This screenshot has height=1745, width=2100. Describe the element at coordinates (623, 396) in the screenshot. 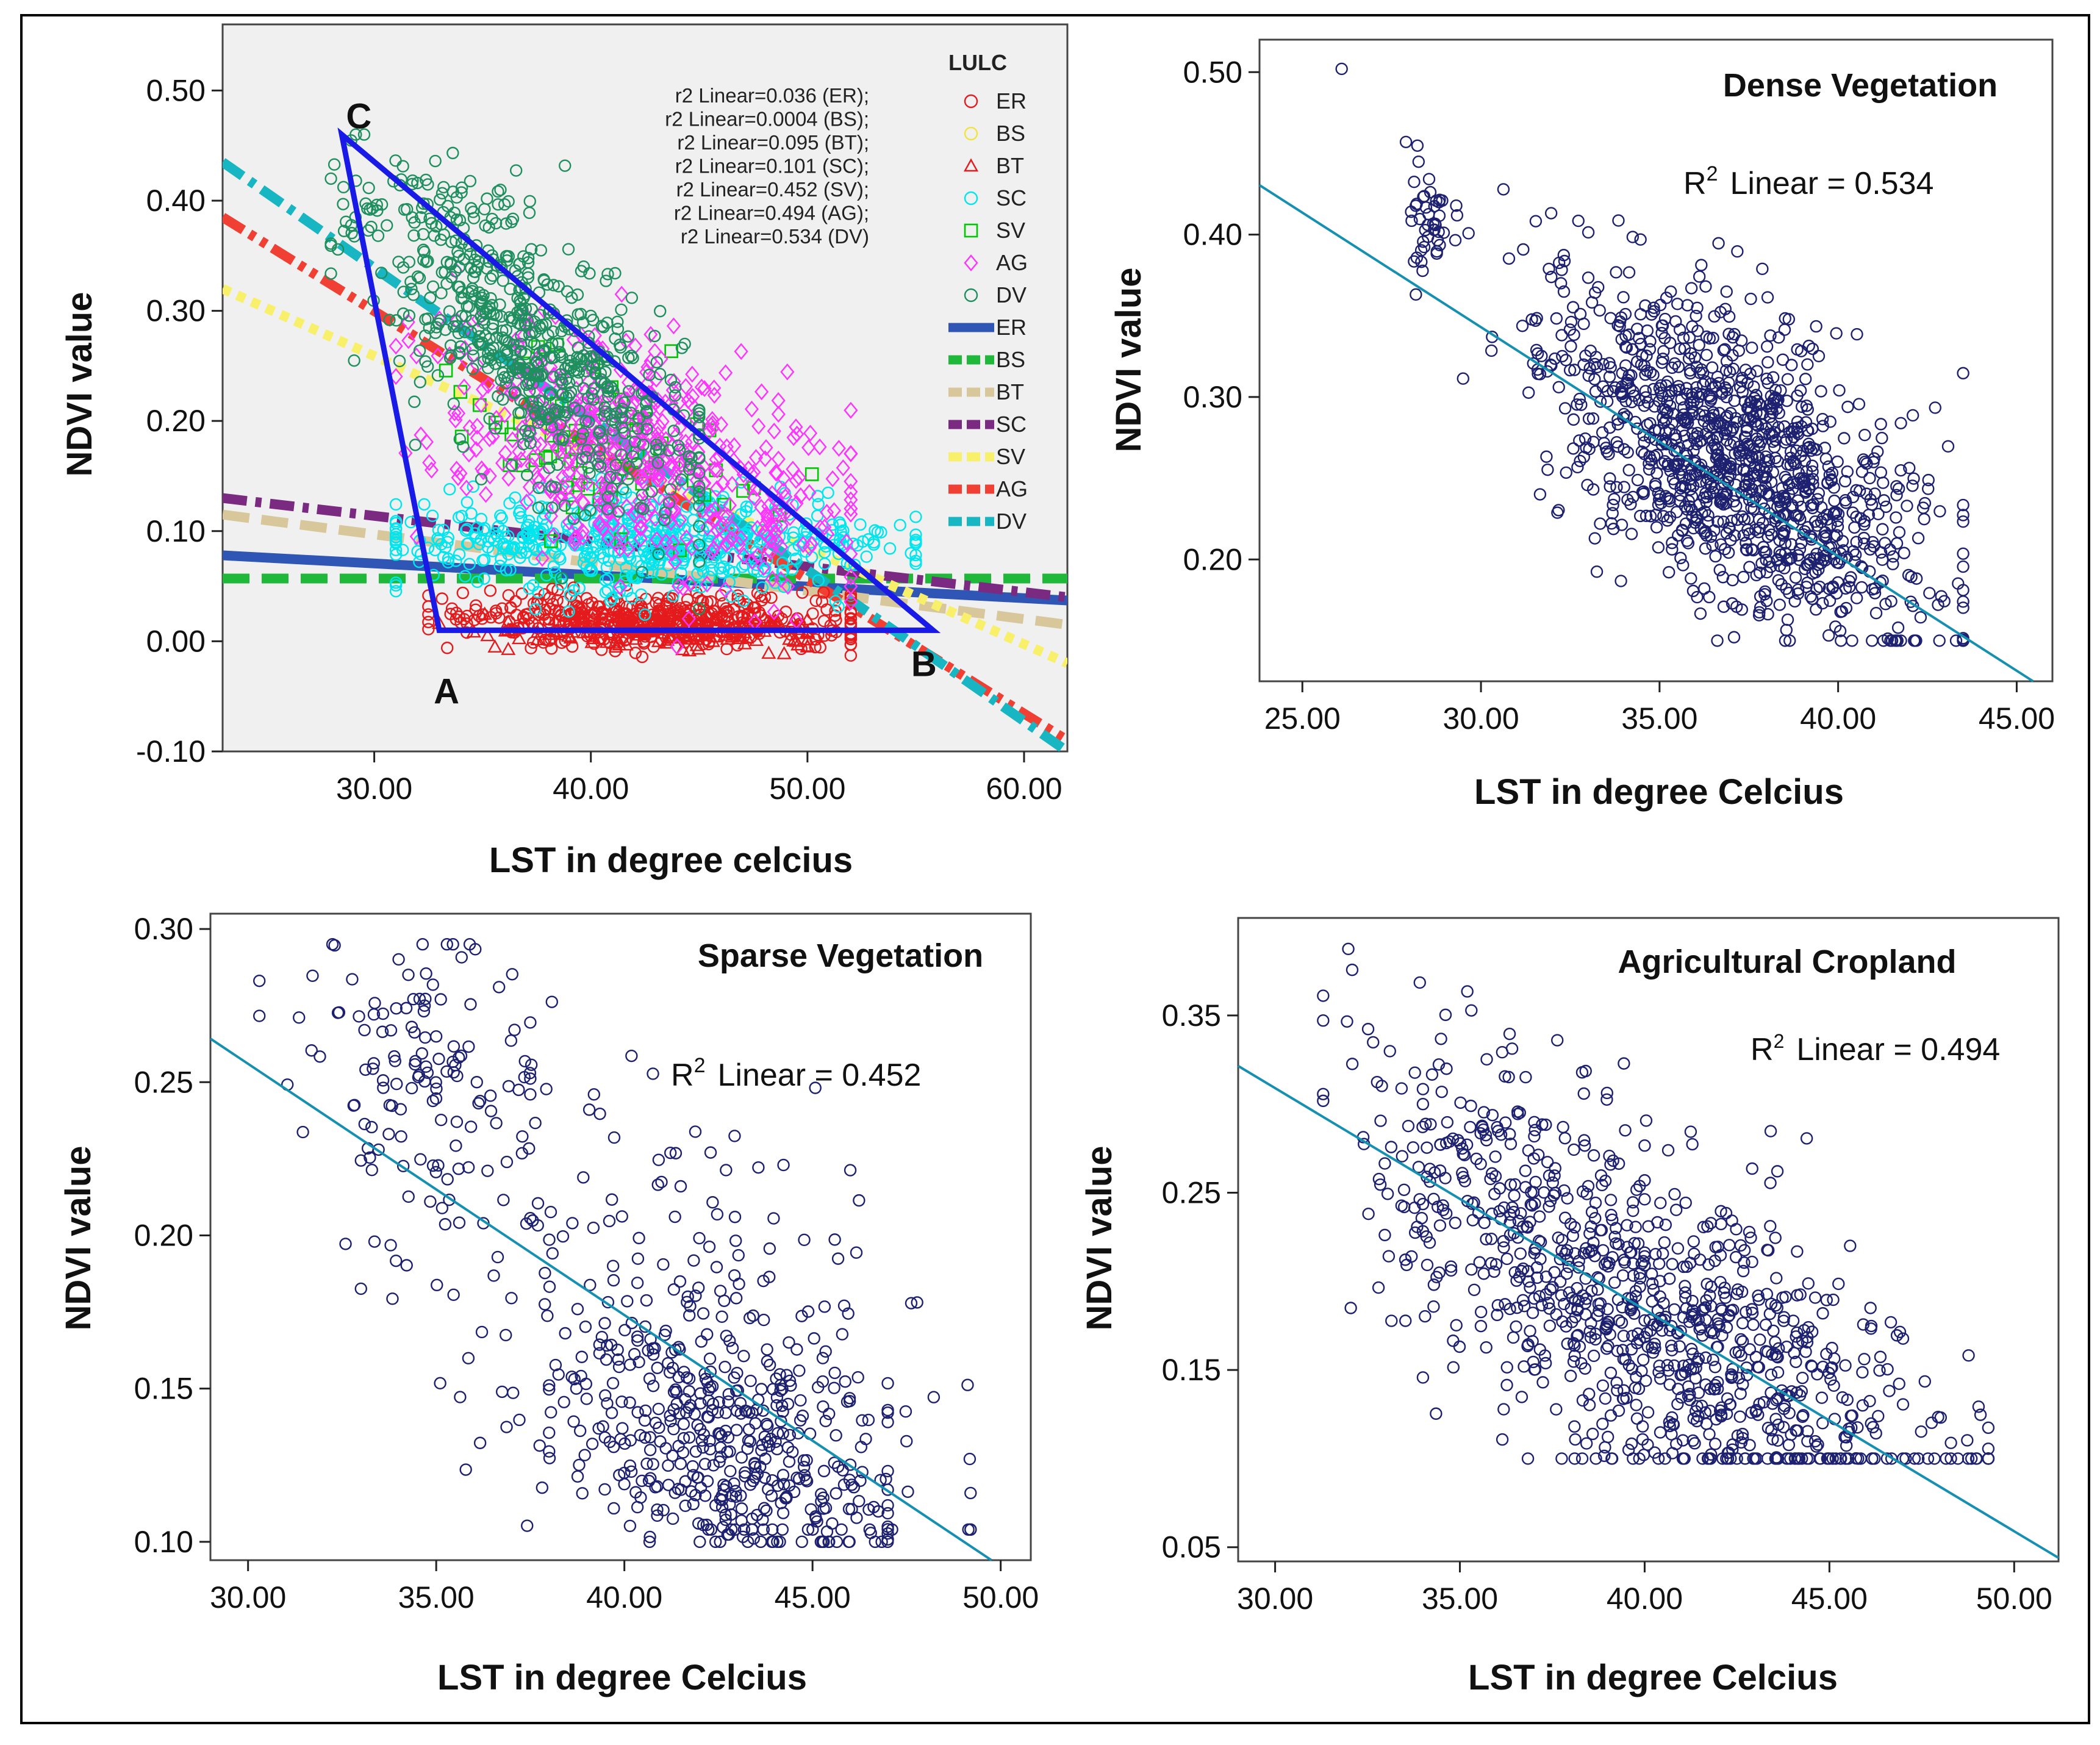

I see `scatter-points` at that location.